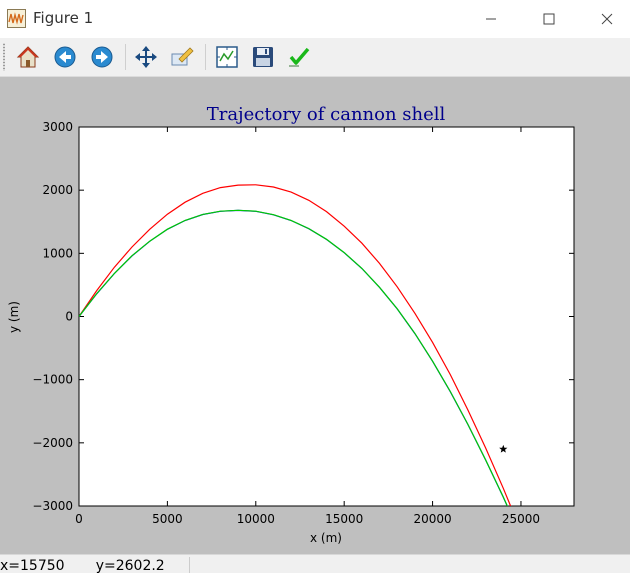  Describe the element at coordinates (14, 317) in the screenshot. I see `y-axis-label: y (m)` at that location.